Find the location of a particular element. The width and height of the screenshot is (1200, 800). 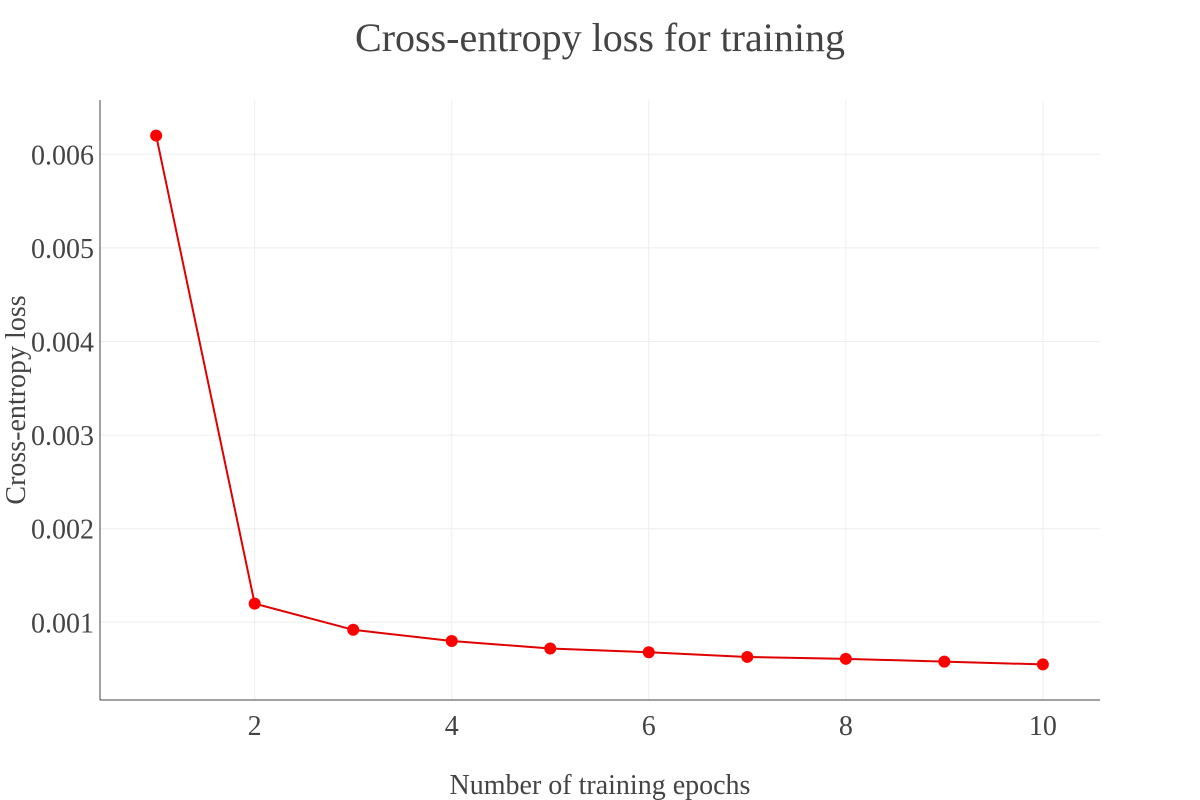

y-tick-label: 0.003 is located at coordinates (62, 436).